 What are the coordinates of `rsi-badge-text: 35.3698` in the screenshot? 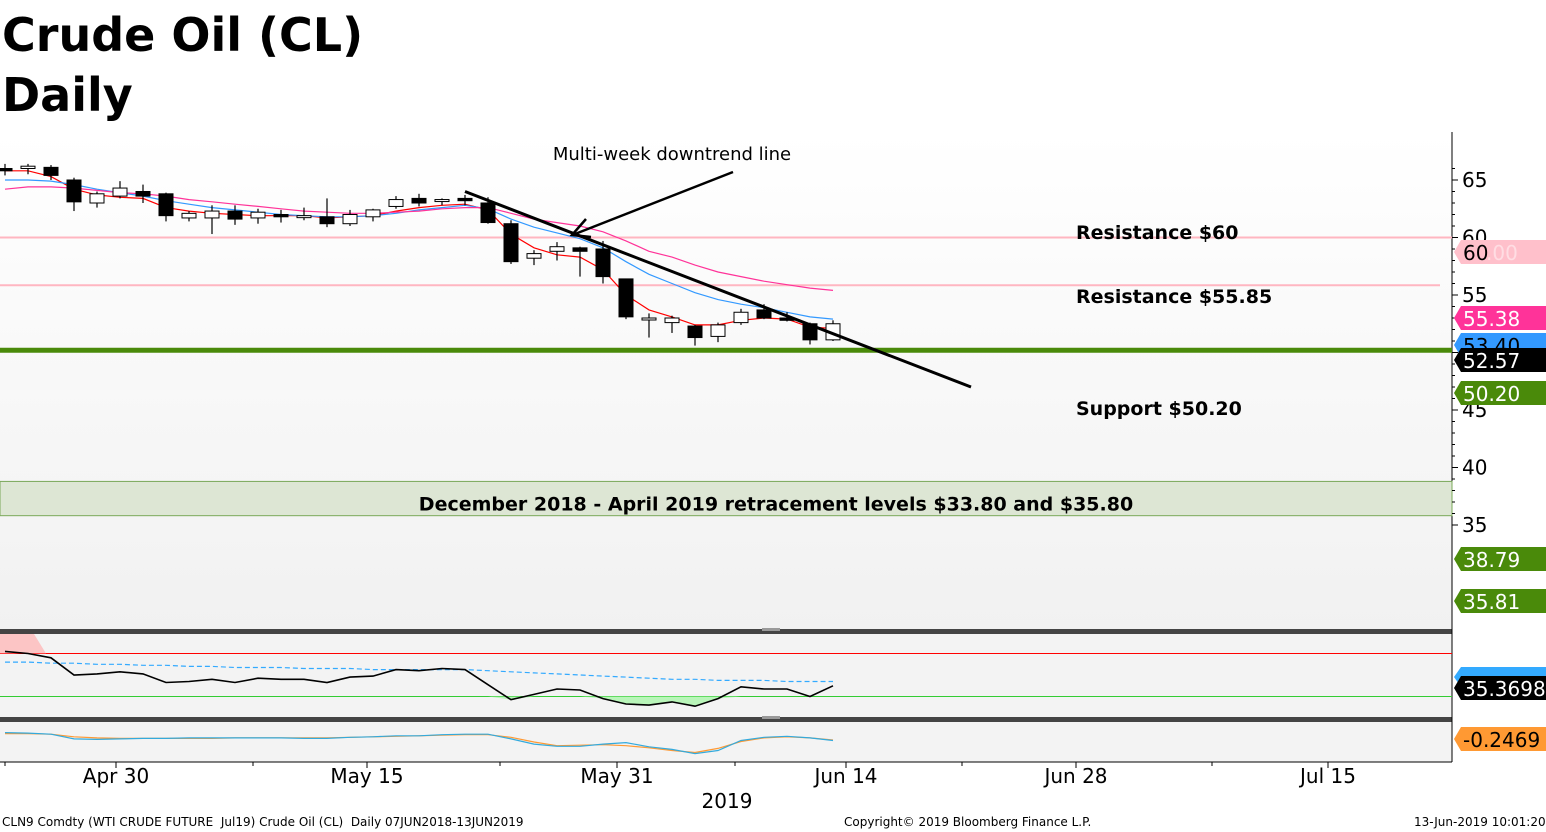 It's located at (1504, 689).